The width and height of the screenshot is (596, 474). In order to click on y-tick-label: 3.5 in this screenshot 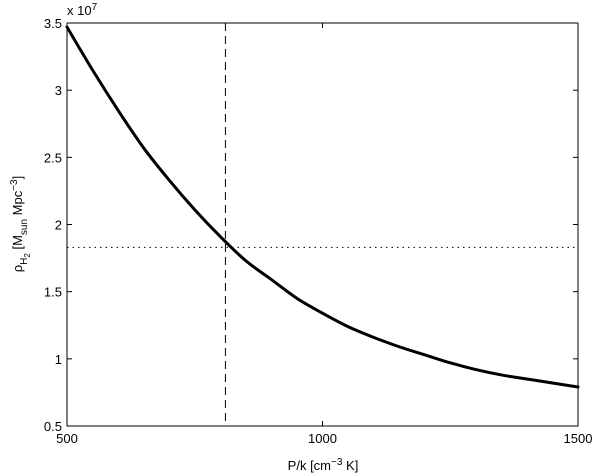, I will do `click(53, 23)`.